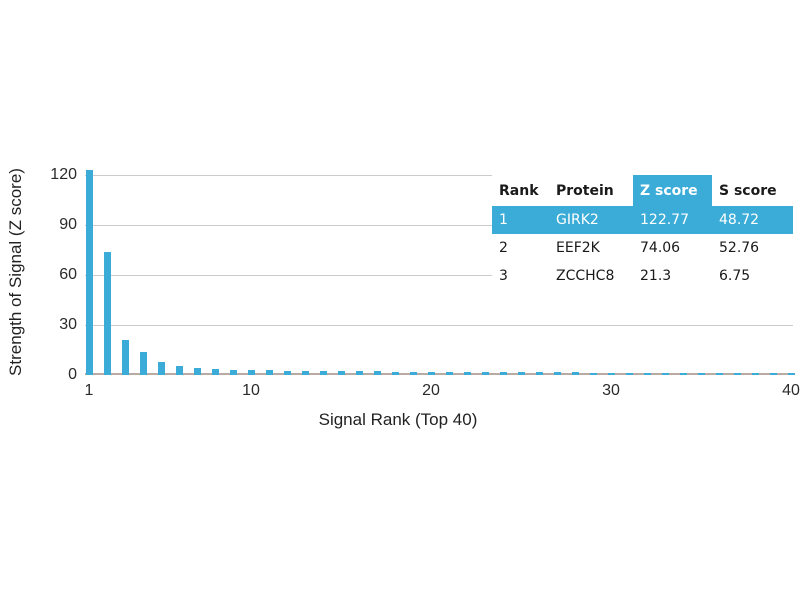 Image resolution: width=800 pixels, height=600 pixels. What do you see at coordinates (72, 374) in the screenshot?
I see `y-tick-label: 0` at bounding box center [72, 374].